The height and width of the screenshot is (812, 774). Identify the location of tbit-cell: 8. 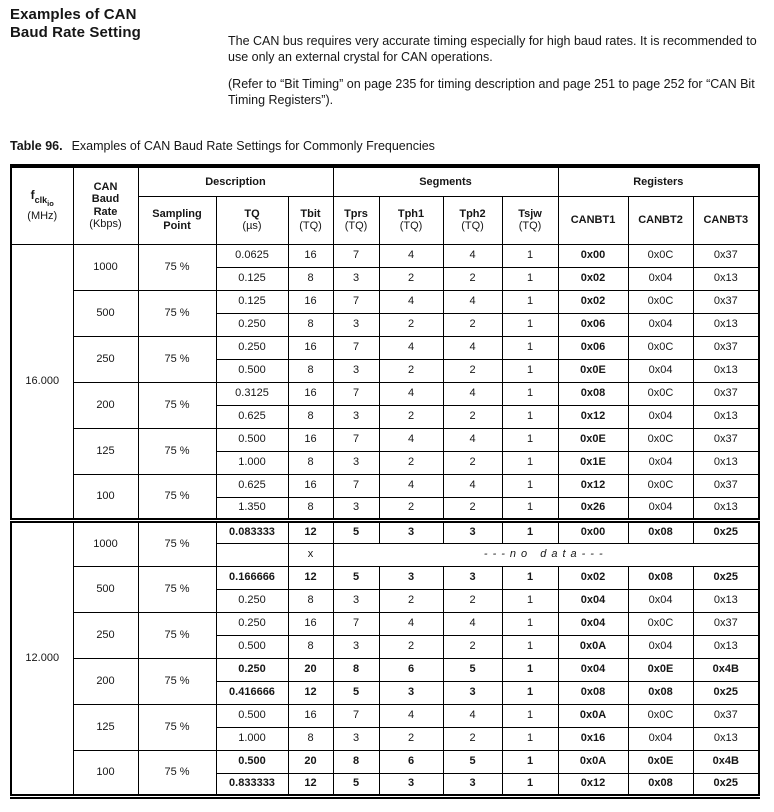
(310, 324).